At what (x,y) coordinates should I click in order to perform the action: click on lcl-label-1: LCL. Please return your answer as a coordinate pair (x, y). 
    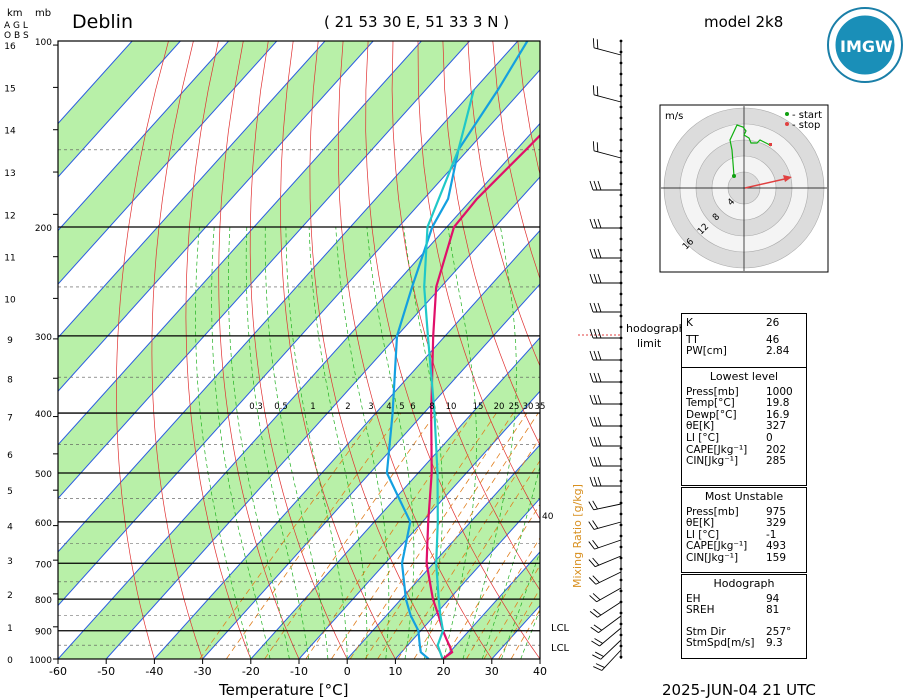
    Looking at the image, I should click on (560, 628).